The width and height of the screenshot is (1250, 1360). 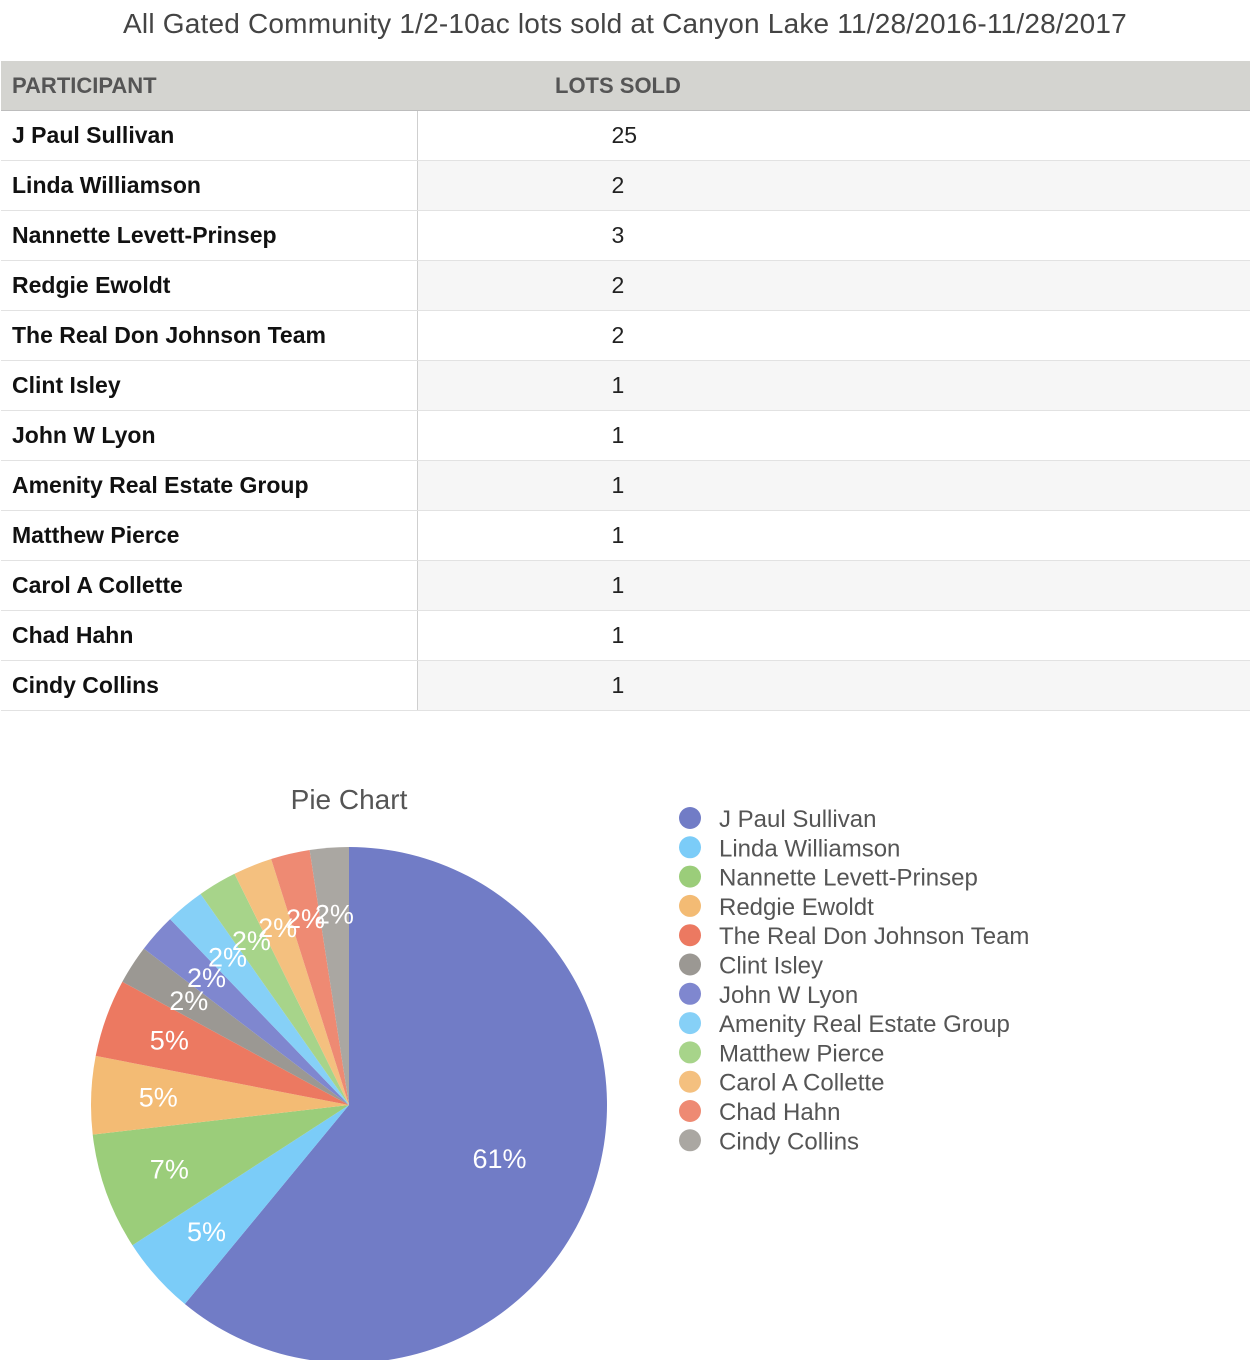 I want to click on pie-slice-clint-isley, so click(x=235, y=1026).